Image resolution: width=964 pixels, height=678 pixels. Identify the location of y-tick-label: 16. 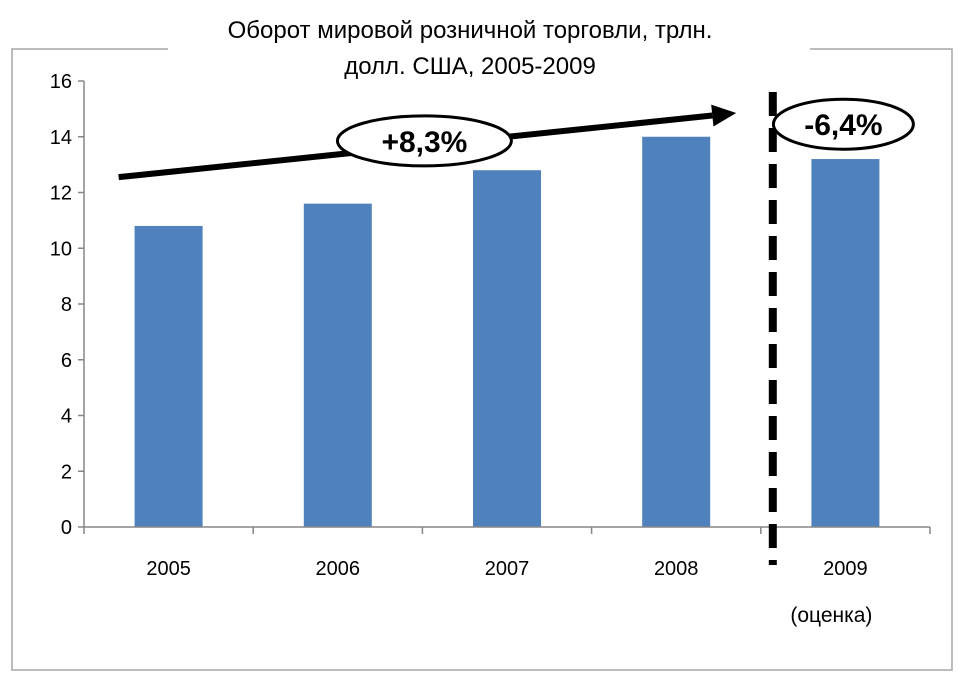
(61, 82).